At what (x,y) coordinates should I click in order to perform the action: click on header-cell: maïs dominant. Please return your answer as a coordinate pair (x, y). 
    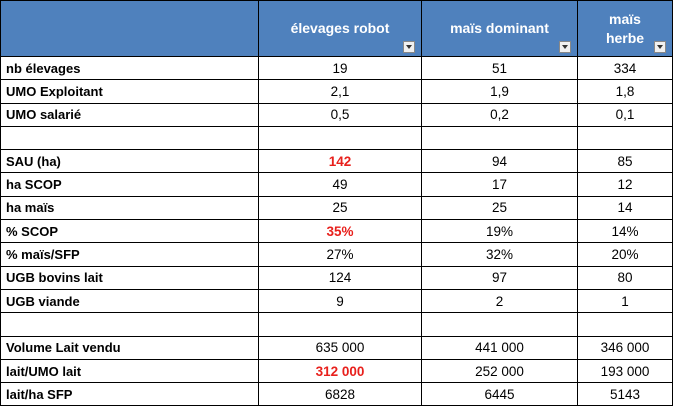
    Looking at the image, I should click on (499, 28).